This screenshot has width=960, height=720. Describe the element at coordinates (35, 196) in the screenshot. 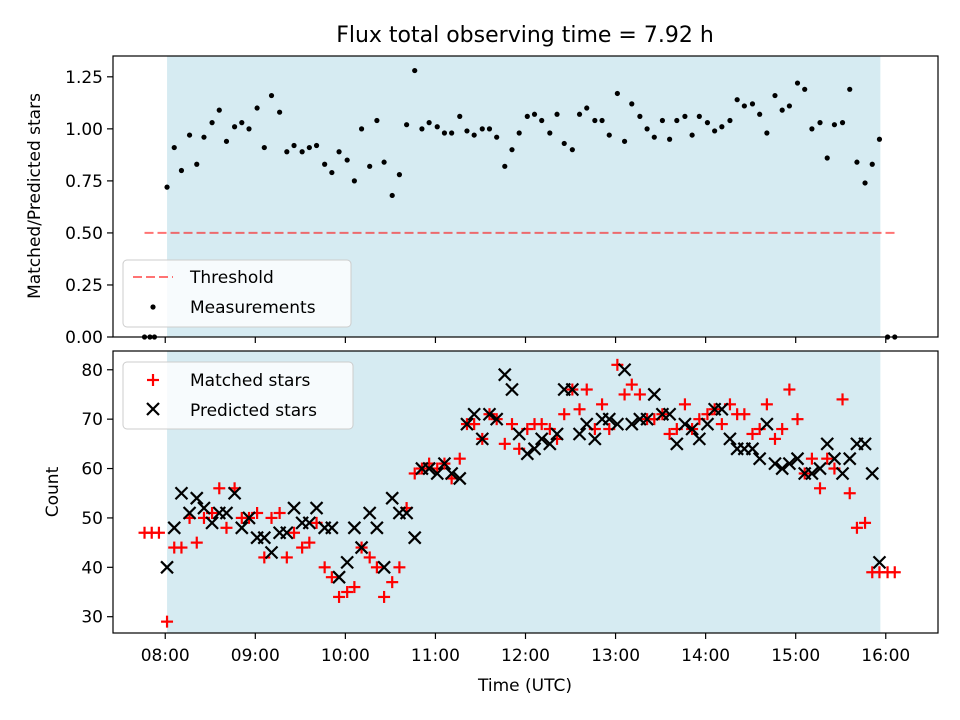

I see `ratio-y-axis-label: Matched/Predicted stars` at that location.